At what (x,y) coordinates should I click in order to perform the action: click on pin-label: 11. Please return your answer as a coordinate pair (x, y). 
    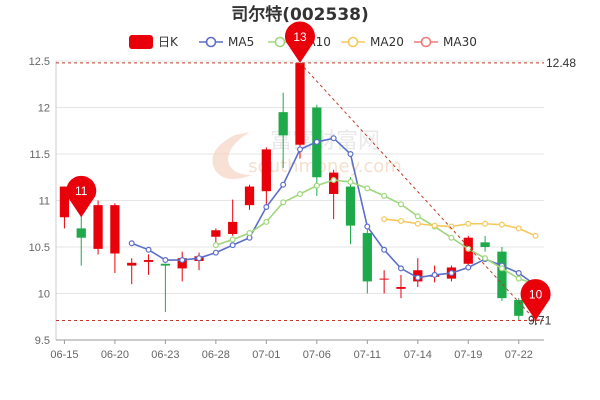
    Looking at the image, I should click on (81, 191).